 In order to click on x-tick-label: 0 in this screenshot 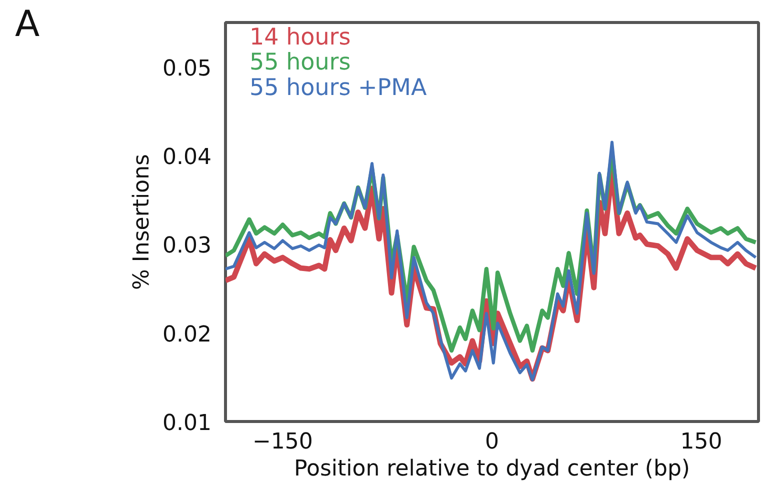, I will do `click(492, 442)`.